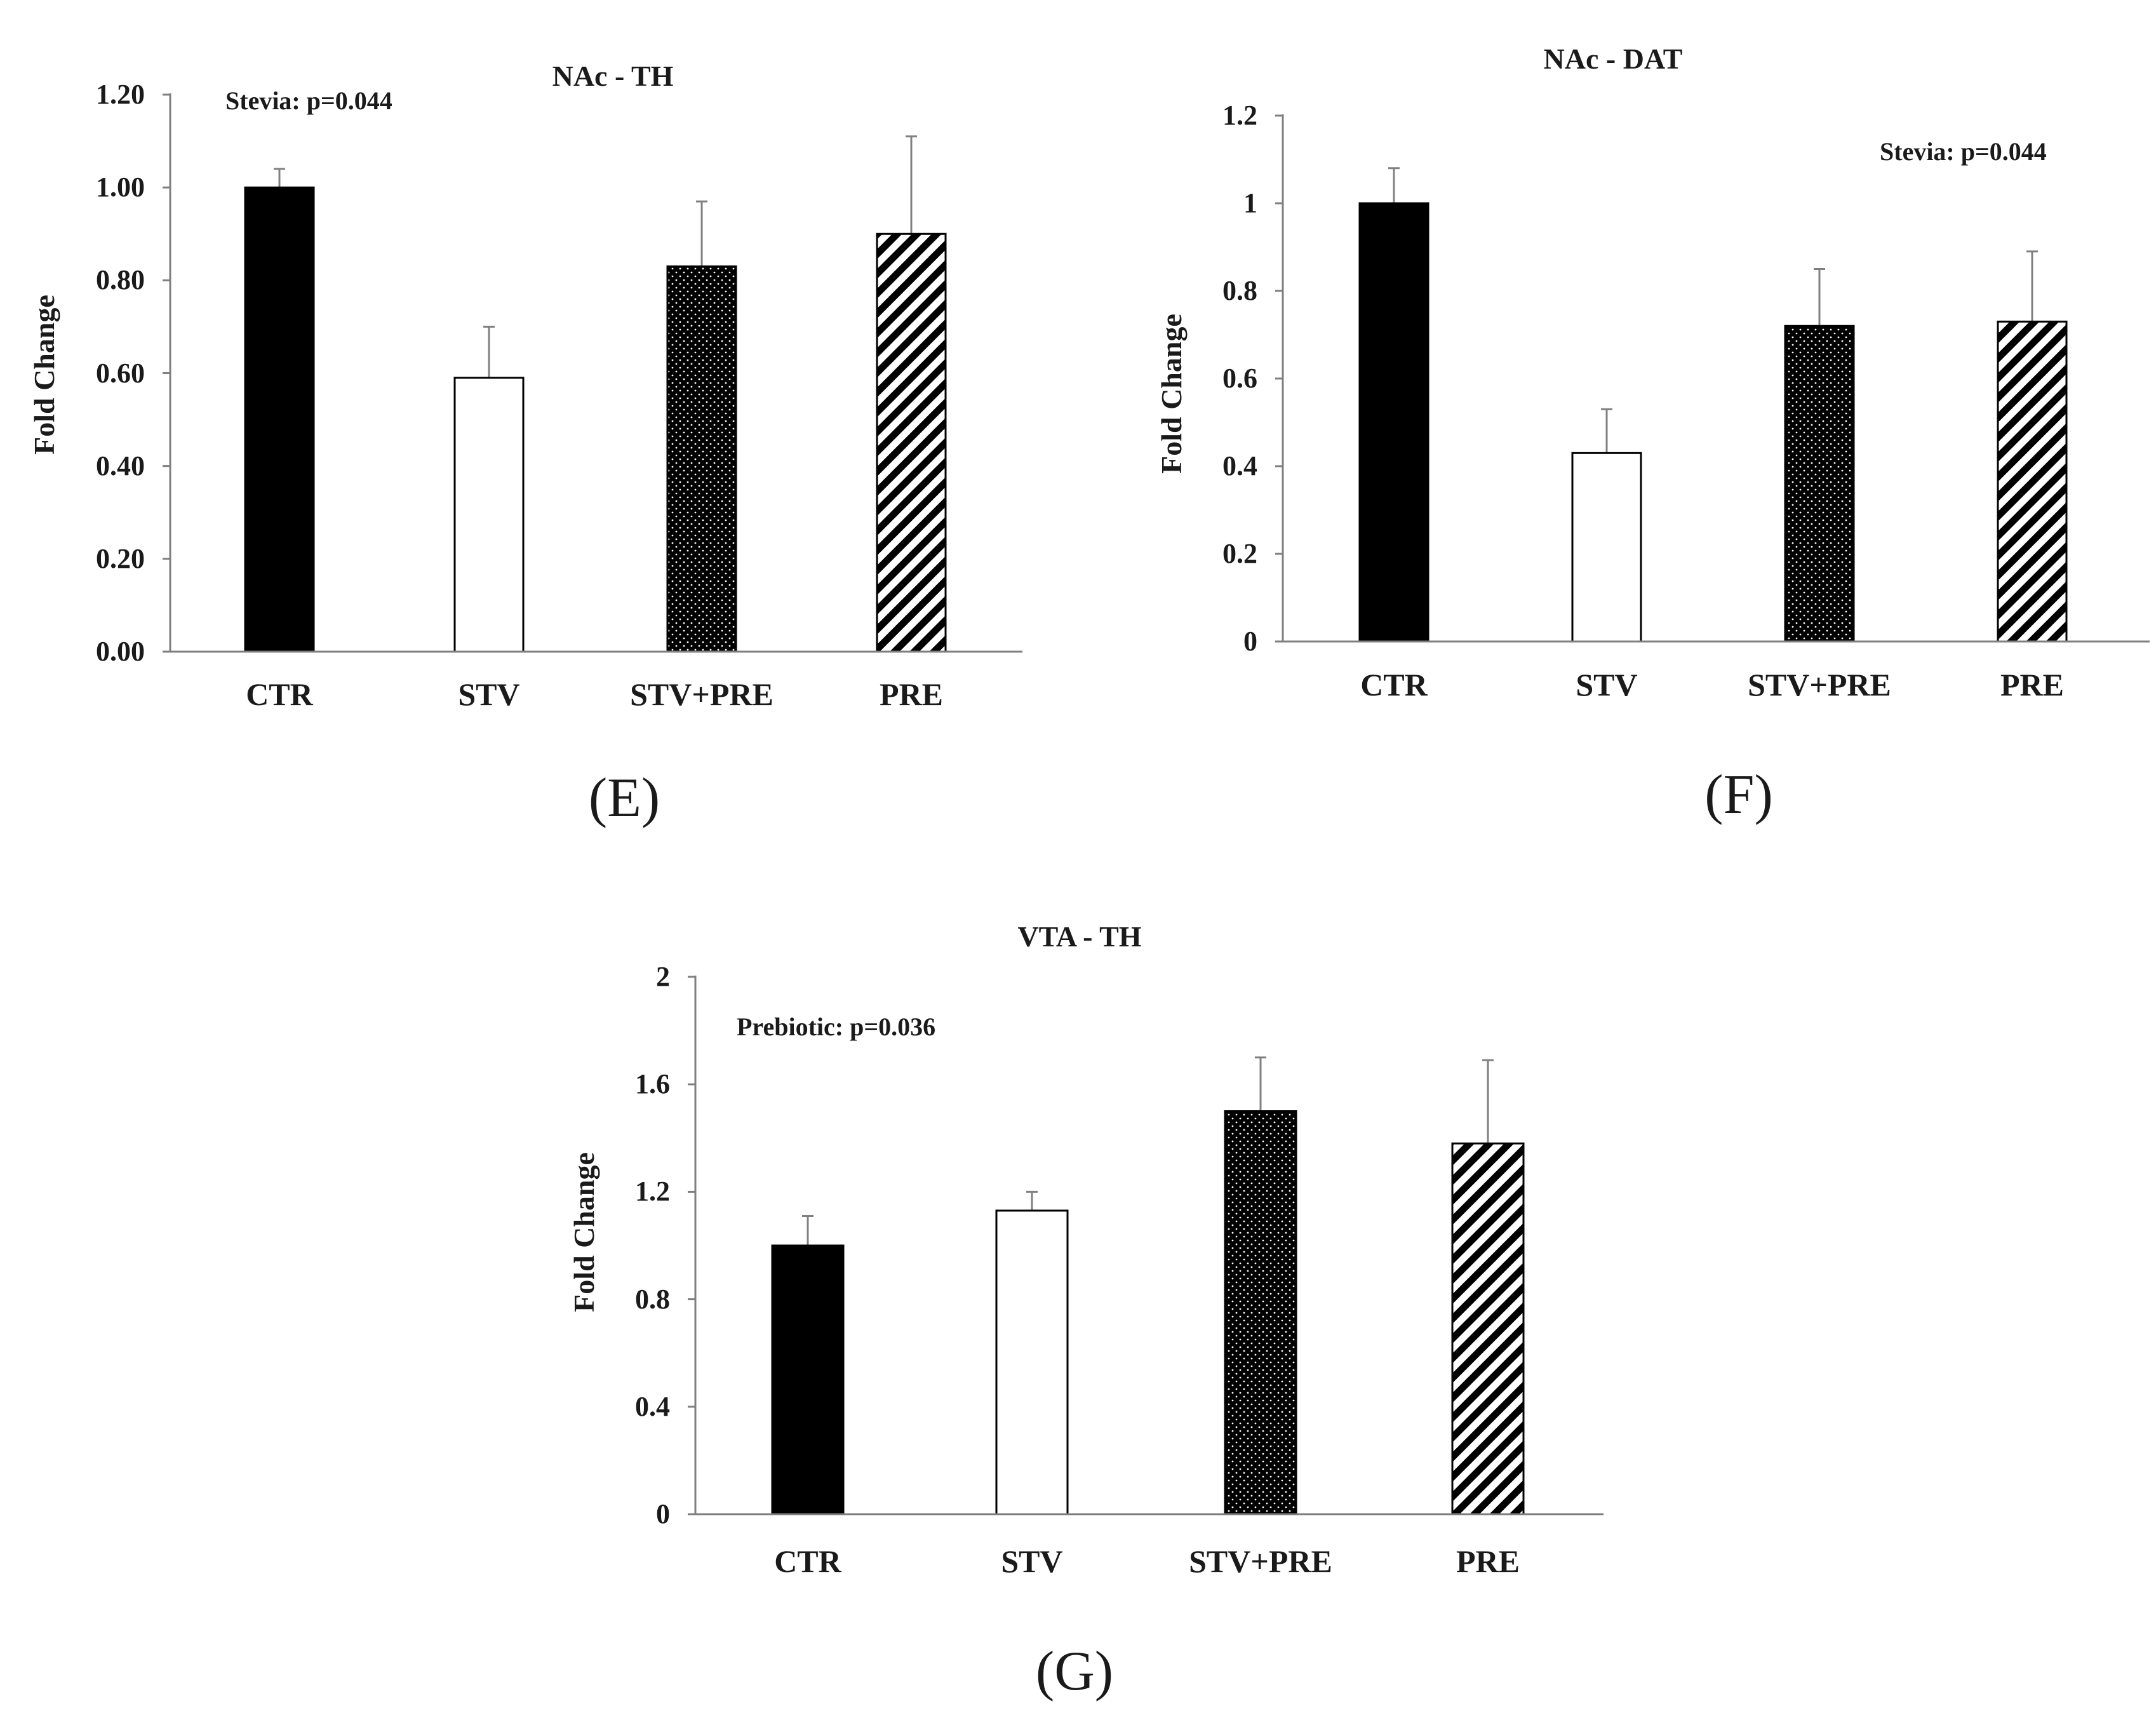  Describe the element at coordinates (836, 1026) in the screenshot. I see `annotation-g: Prebiotic: p=0.036` at that location.